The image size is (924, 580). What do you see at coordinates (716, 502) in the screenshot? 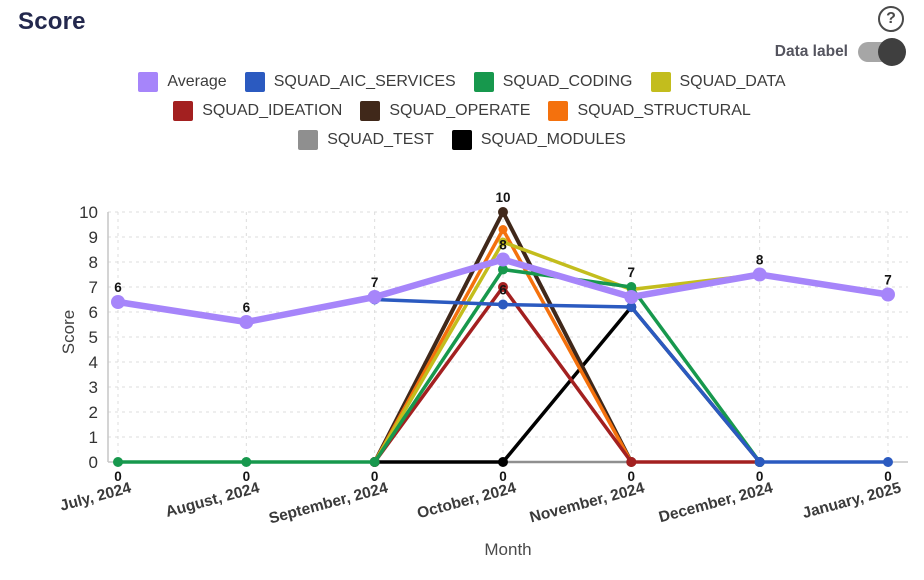
I see `x-tick-label: December, 2024` at bounding box center [716, 502].